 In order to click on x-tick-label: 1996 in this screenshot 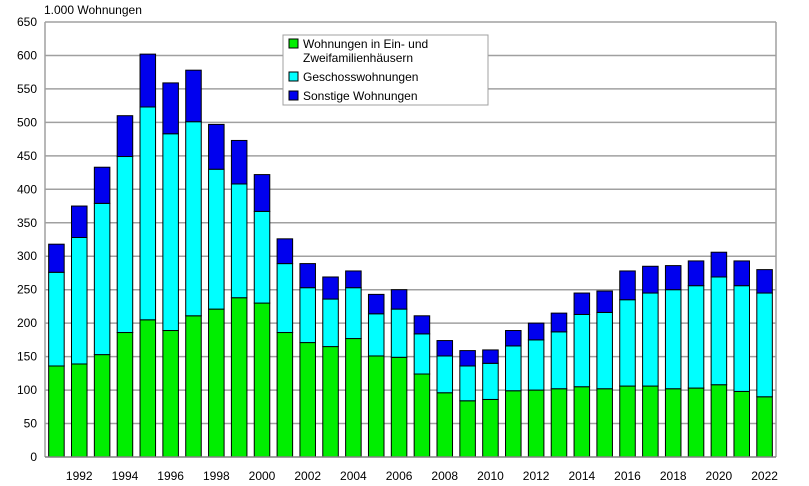, I will do `click(170, 476)`.